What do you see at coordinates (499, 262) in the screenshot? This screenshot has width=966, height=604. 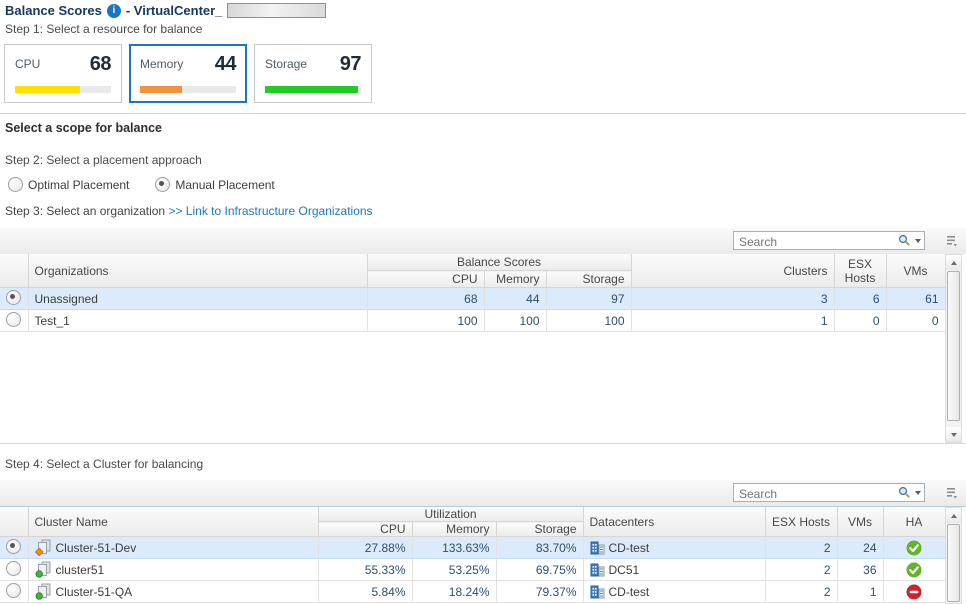 I see `balance-scores-group-header: Balance Scores` at bounding box center [499, 262].